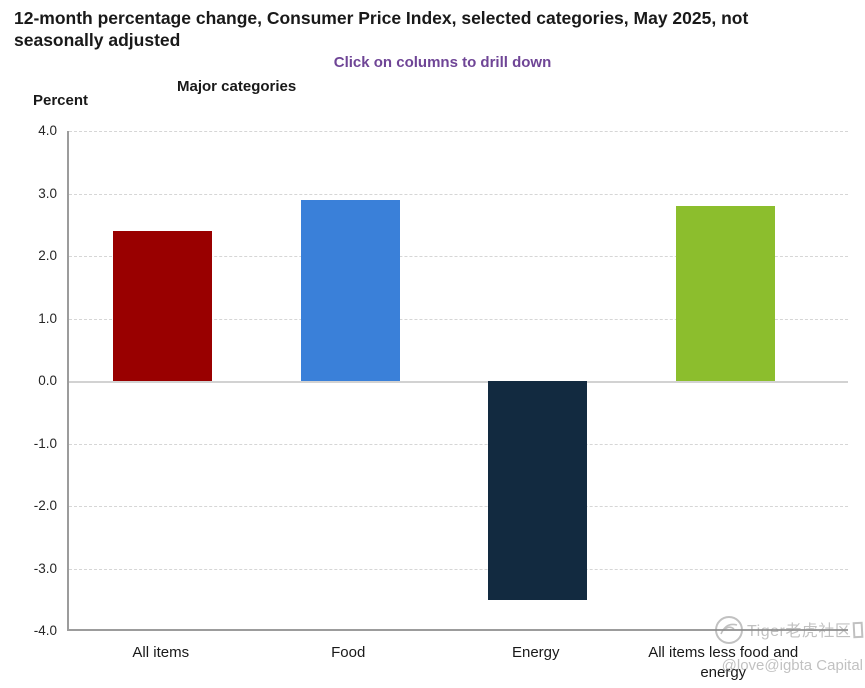 This screenshot has height=688, width=865. What do you see at coordinates (47, 380) in the screenshot?
I see `y-tick-label: 0.0` at bounding box center [47, 380].